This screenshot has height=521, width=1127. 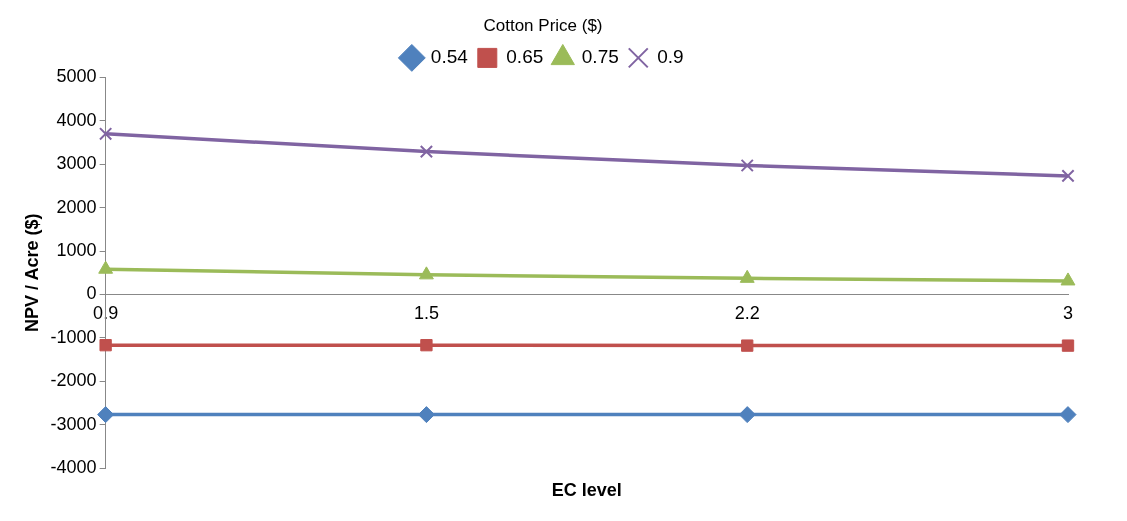 What do you see at coordinates (747, 313) in the screenshot?
I see `x-tick-label: 2.2` at bounding box center [747, 313].